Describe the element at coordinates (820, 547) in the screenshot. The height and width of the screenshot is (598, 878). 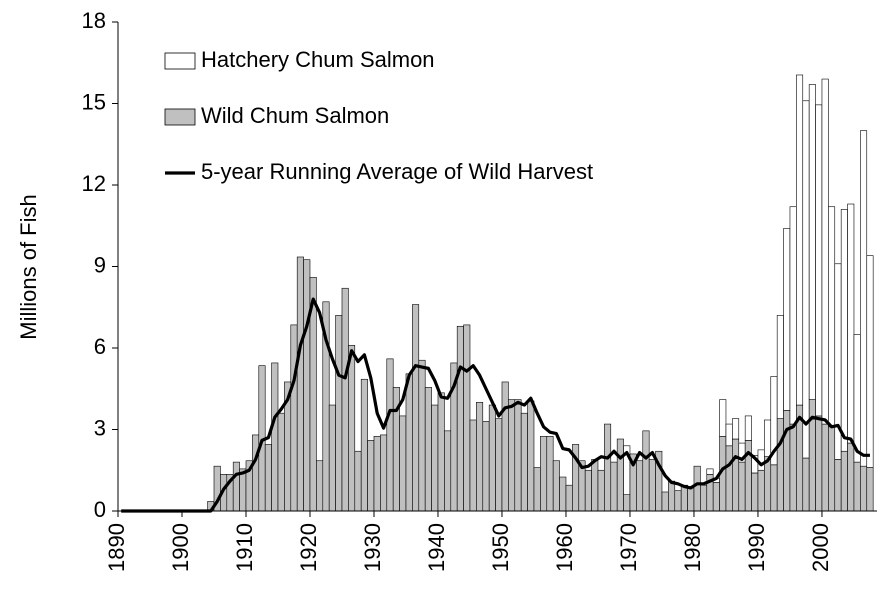
I see `x-tick-label: 2000` at that location.